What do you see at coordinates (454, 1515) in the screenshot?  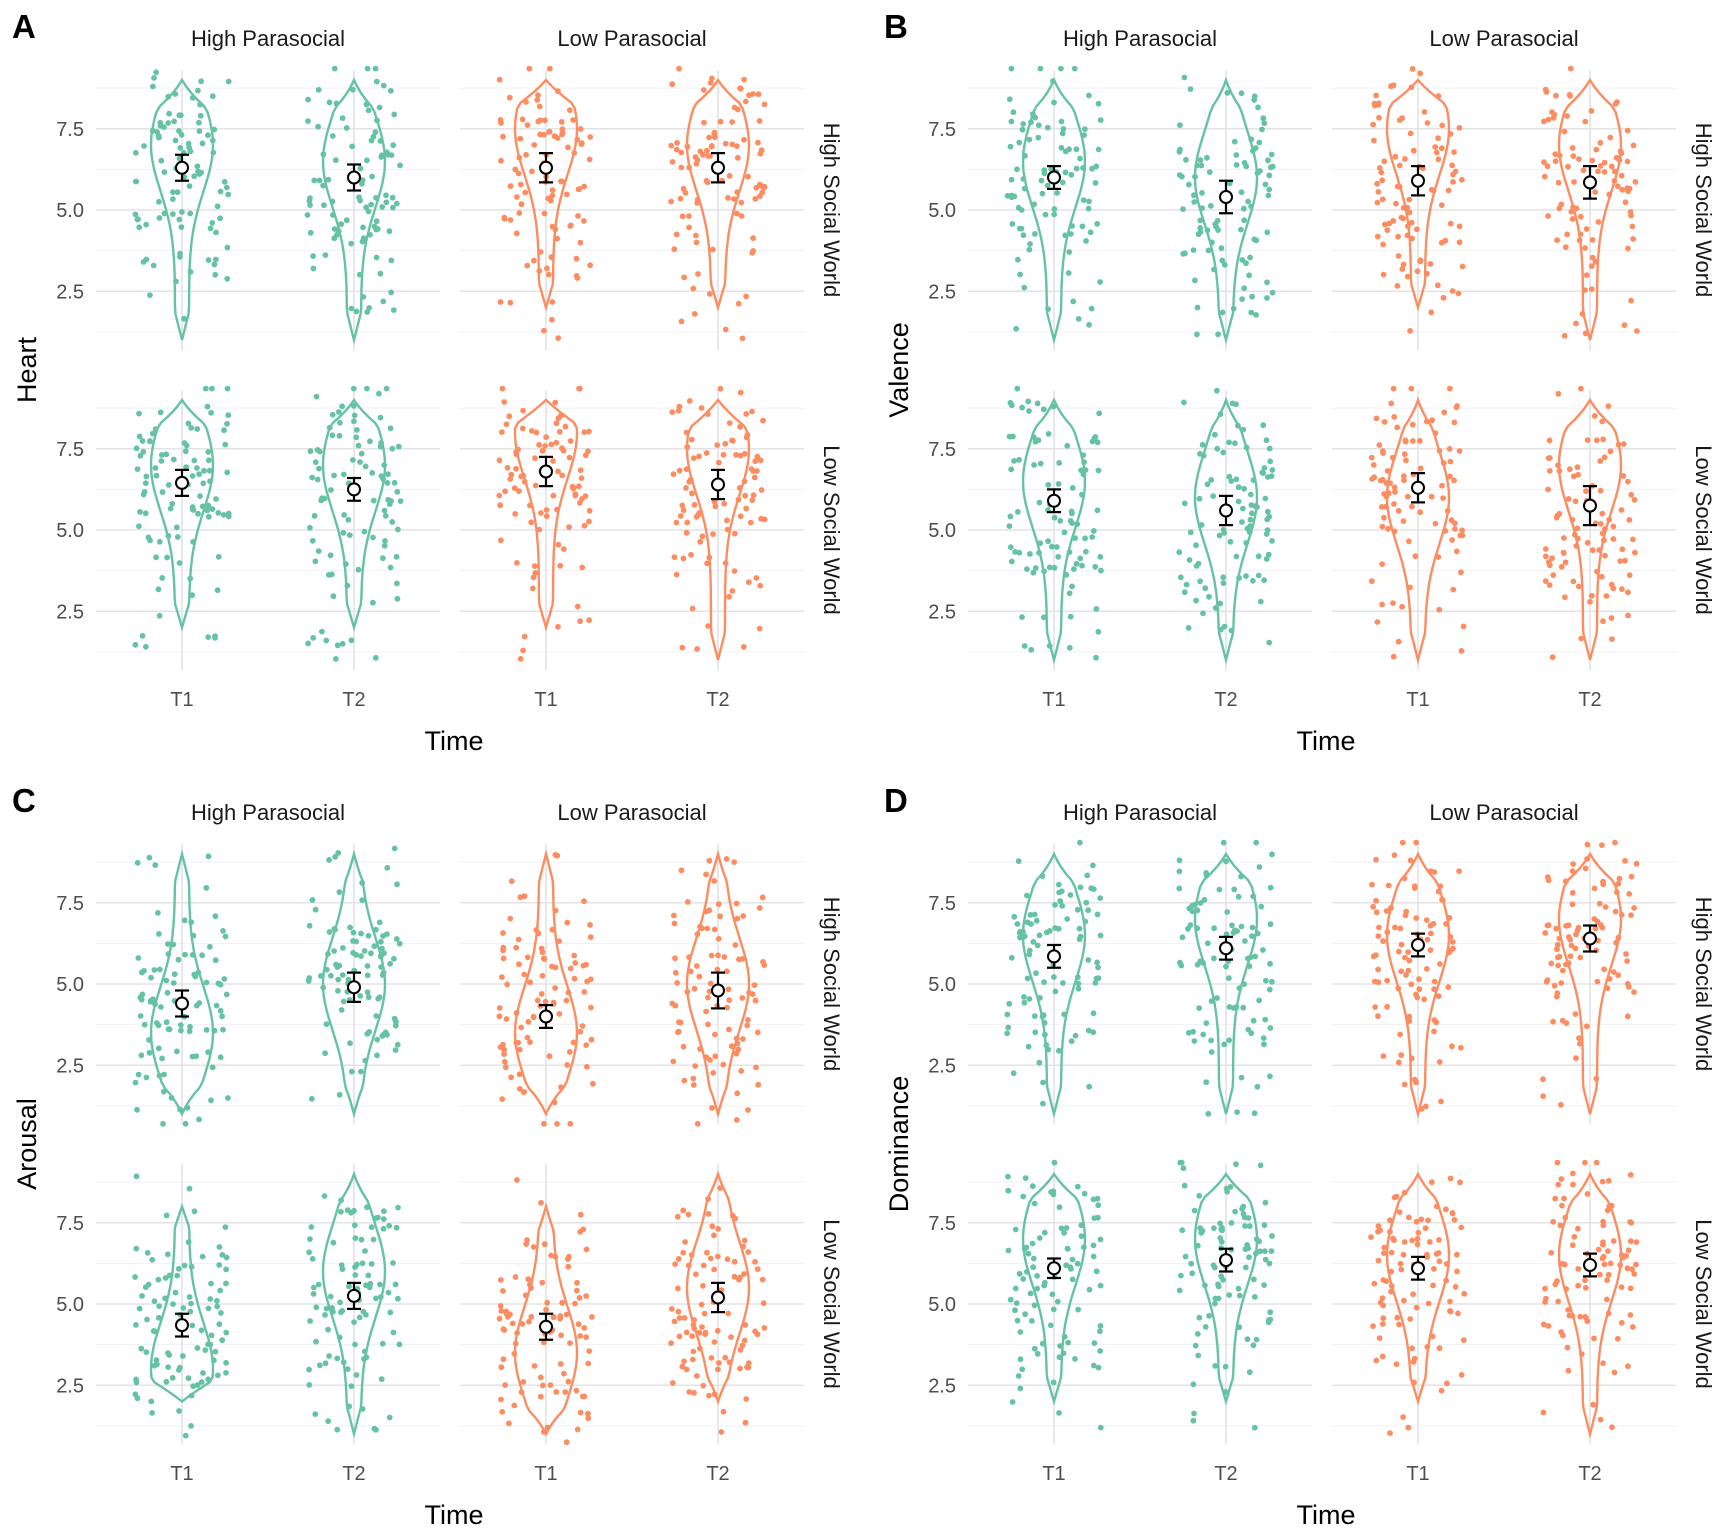 I see `x-axis-label: Time` at bounding box center [454, 1515].